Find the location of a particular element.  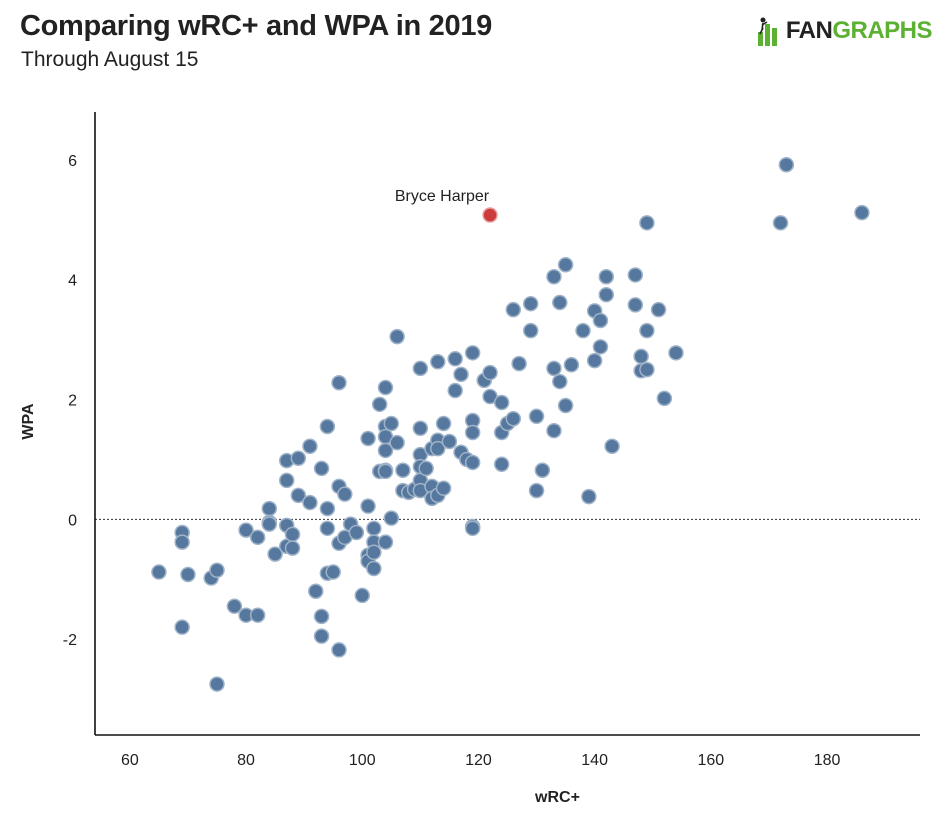

y-tick-label: 4 is located at coordinates (72, 281).